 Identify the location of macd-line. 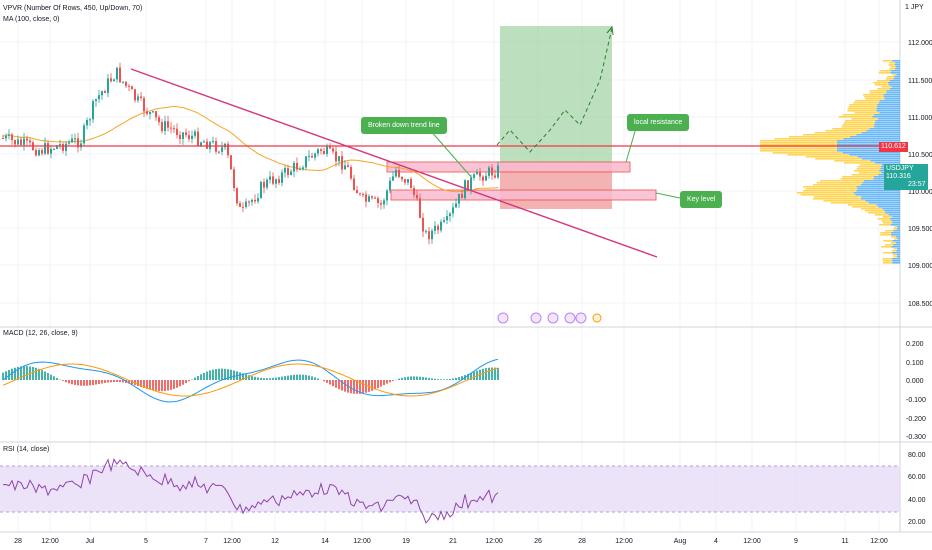
(250, 380).